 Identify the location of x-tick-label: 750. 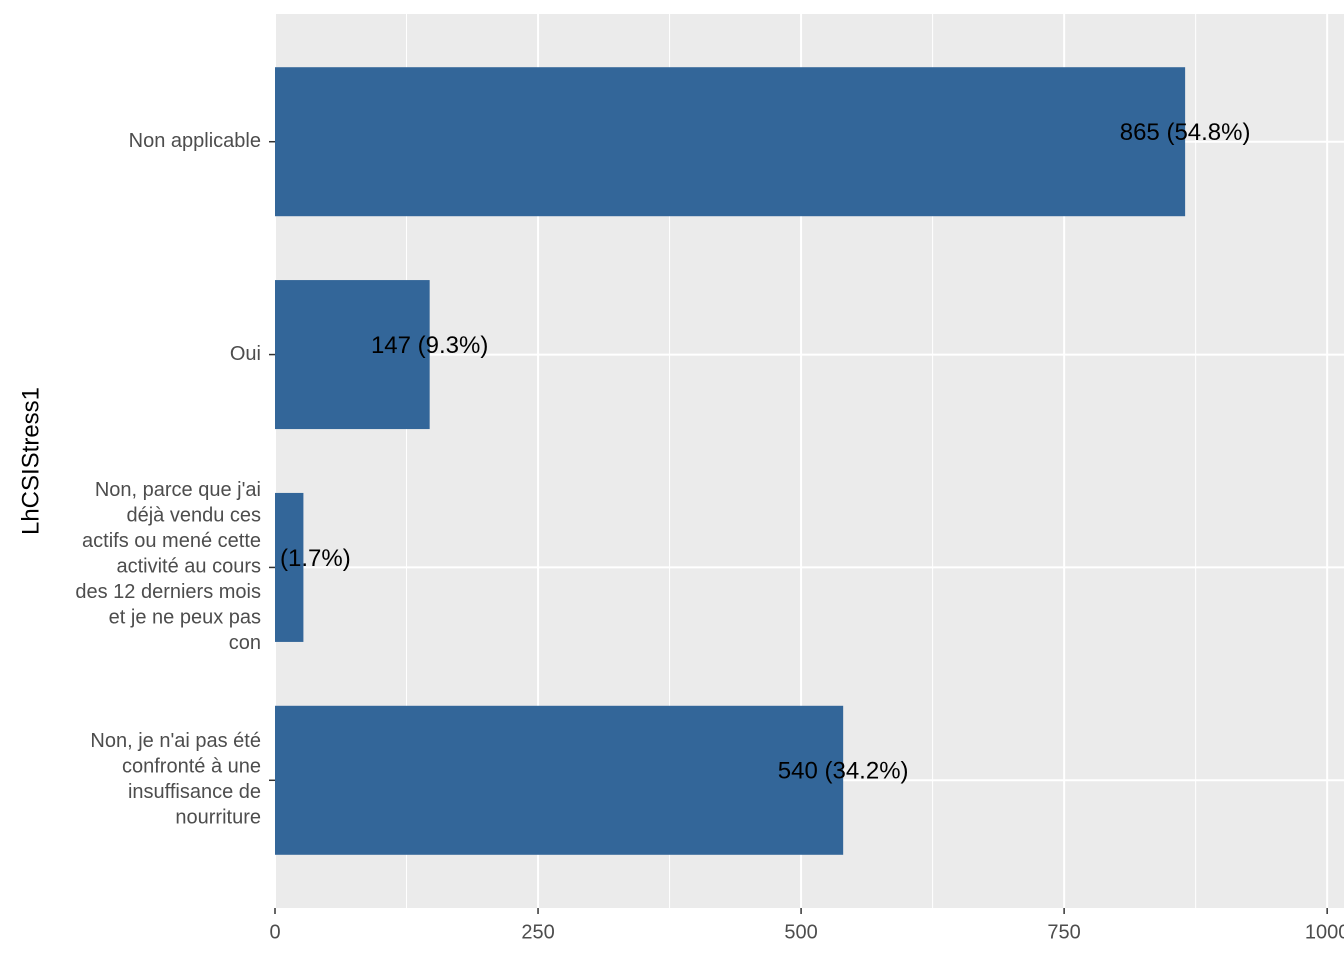
(1063, 932).